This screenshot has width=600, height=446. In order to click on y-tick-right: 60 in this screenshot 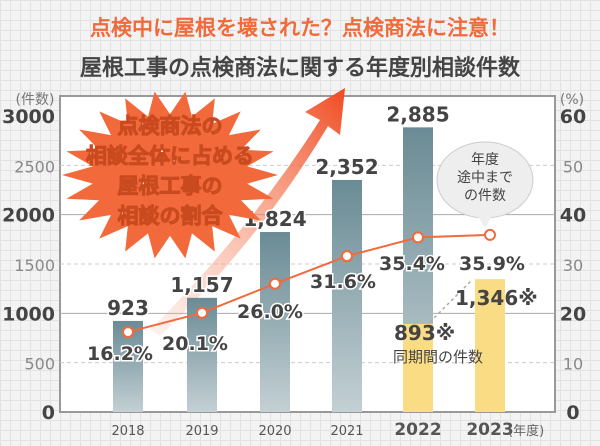, I will do `click(573, 117)`.